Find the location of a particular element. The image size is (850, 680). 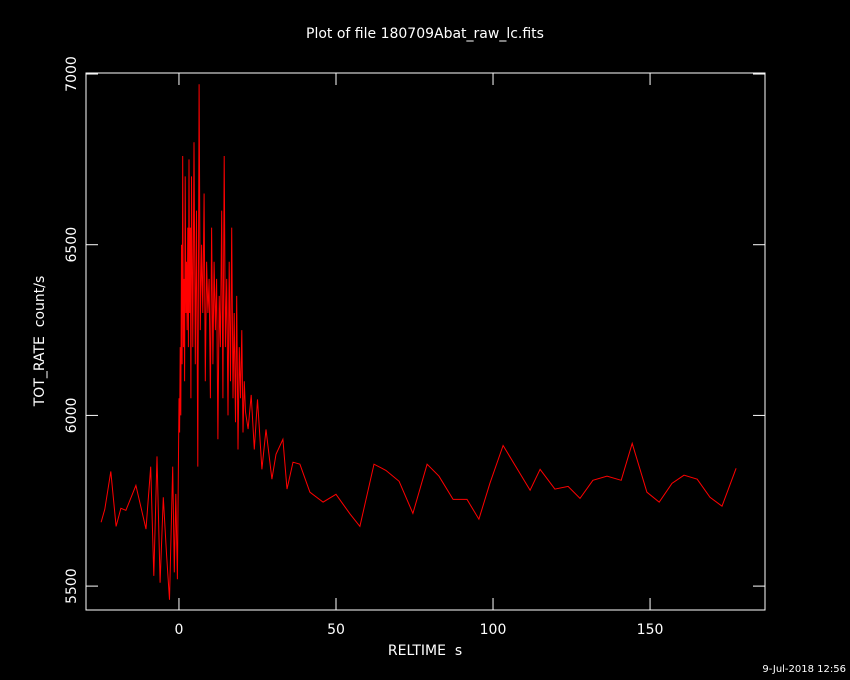

x-tick-label: 150 is located at coordinates (650, 630).